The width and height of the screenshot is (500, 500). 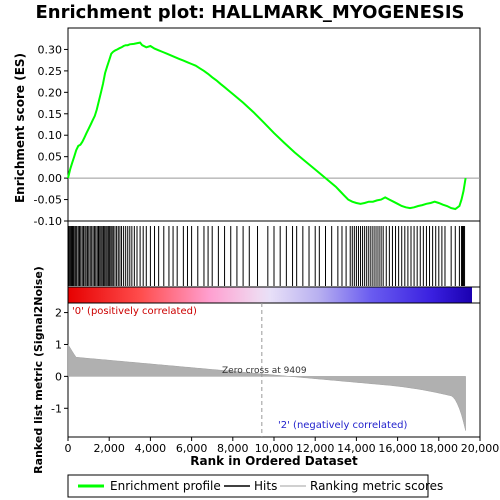 I want to click on metric-tick-label: -1, so click(x=56, y=408).